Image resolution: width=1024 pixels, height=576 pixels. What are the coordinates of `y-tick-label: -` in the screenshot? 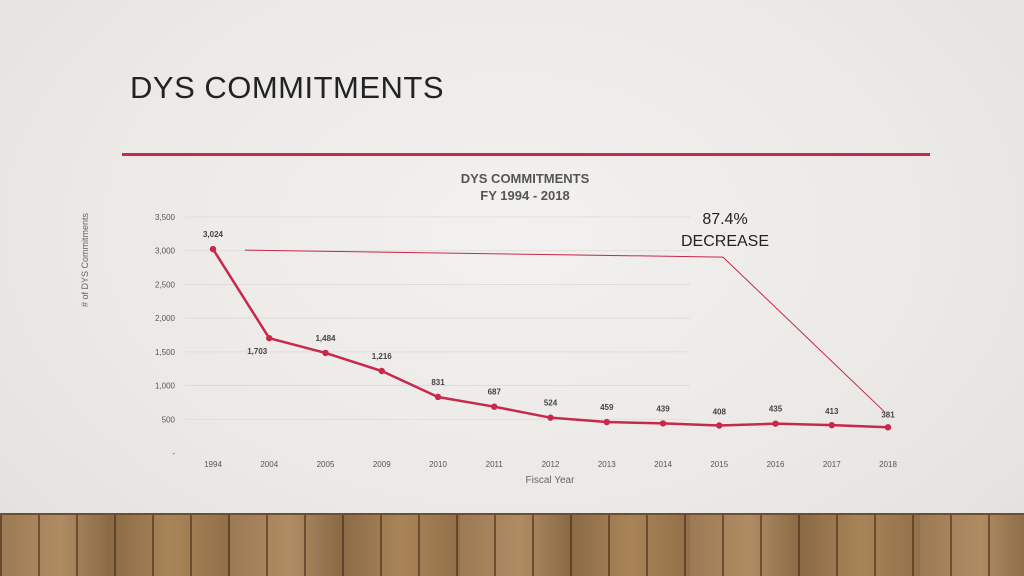 It's located at (173, 453).